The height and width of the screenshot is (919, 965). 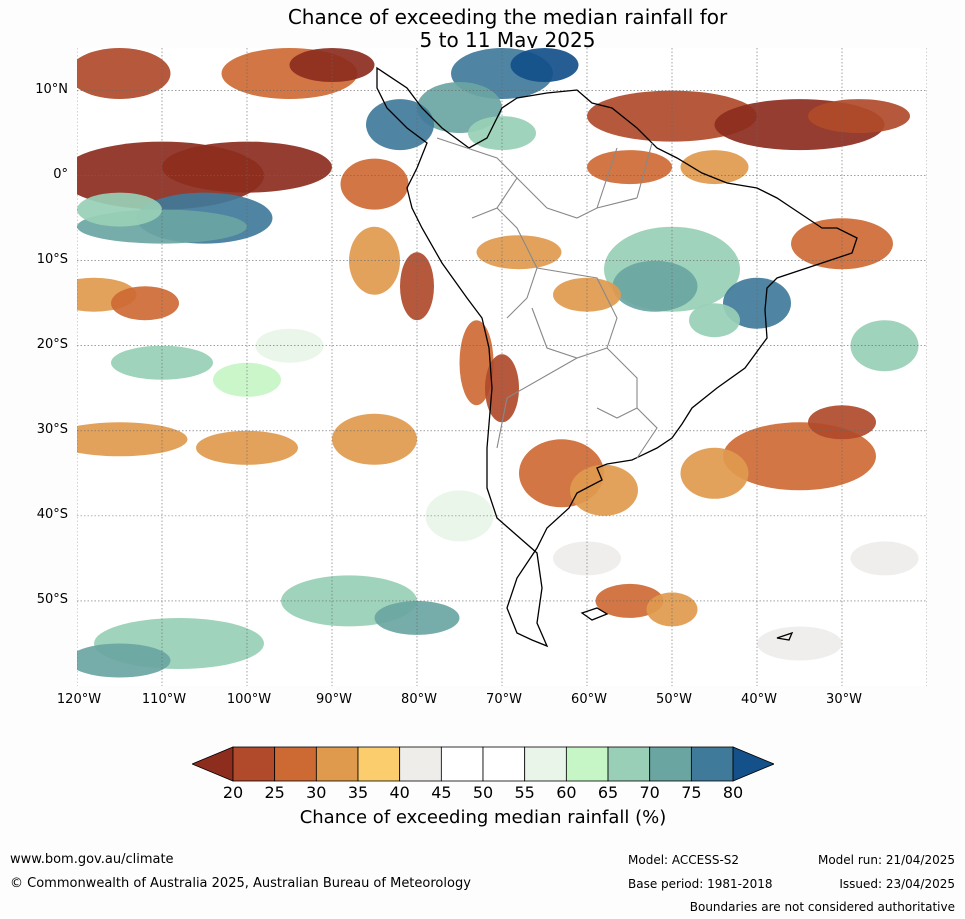 What do you see at coordinates (594, 614) in the screenshot?
I see `falkland-islands` at bounding box center [594, 614].